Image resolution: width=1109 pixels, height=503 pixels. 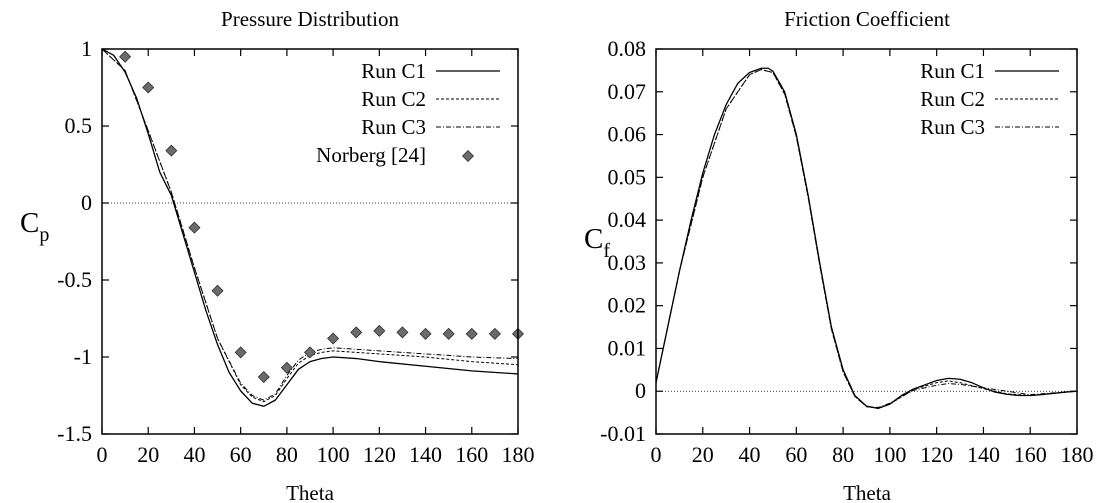 What do you see at coordinates (606, 251) in the screenshot?
I see `y-axis-label-subscript: f` at bounding box center [606, 251].